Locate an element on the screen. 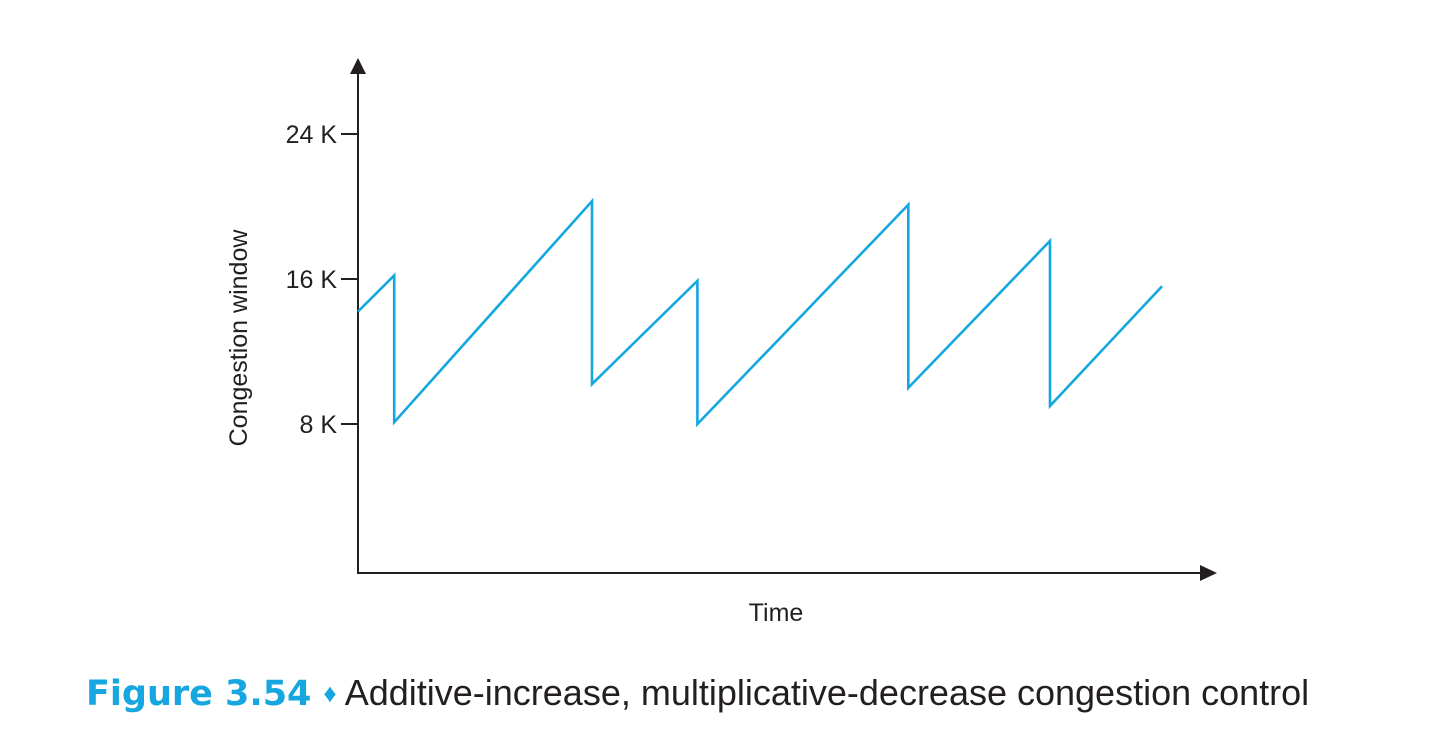  y-ticks: 8 K 16 K 24 K is located at coordinates (322, 280).